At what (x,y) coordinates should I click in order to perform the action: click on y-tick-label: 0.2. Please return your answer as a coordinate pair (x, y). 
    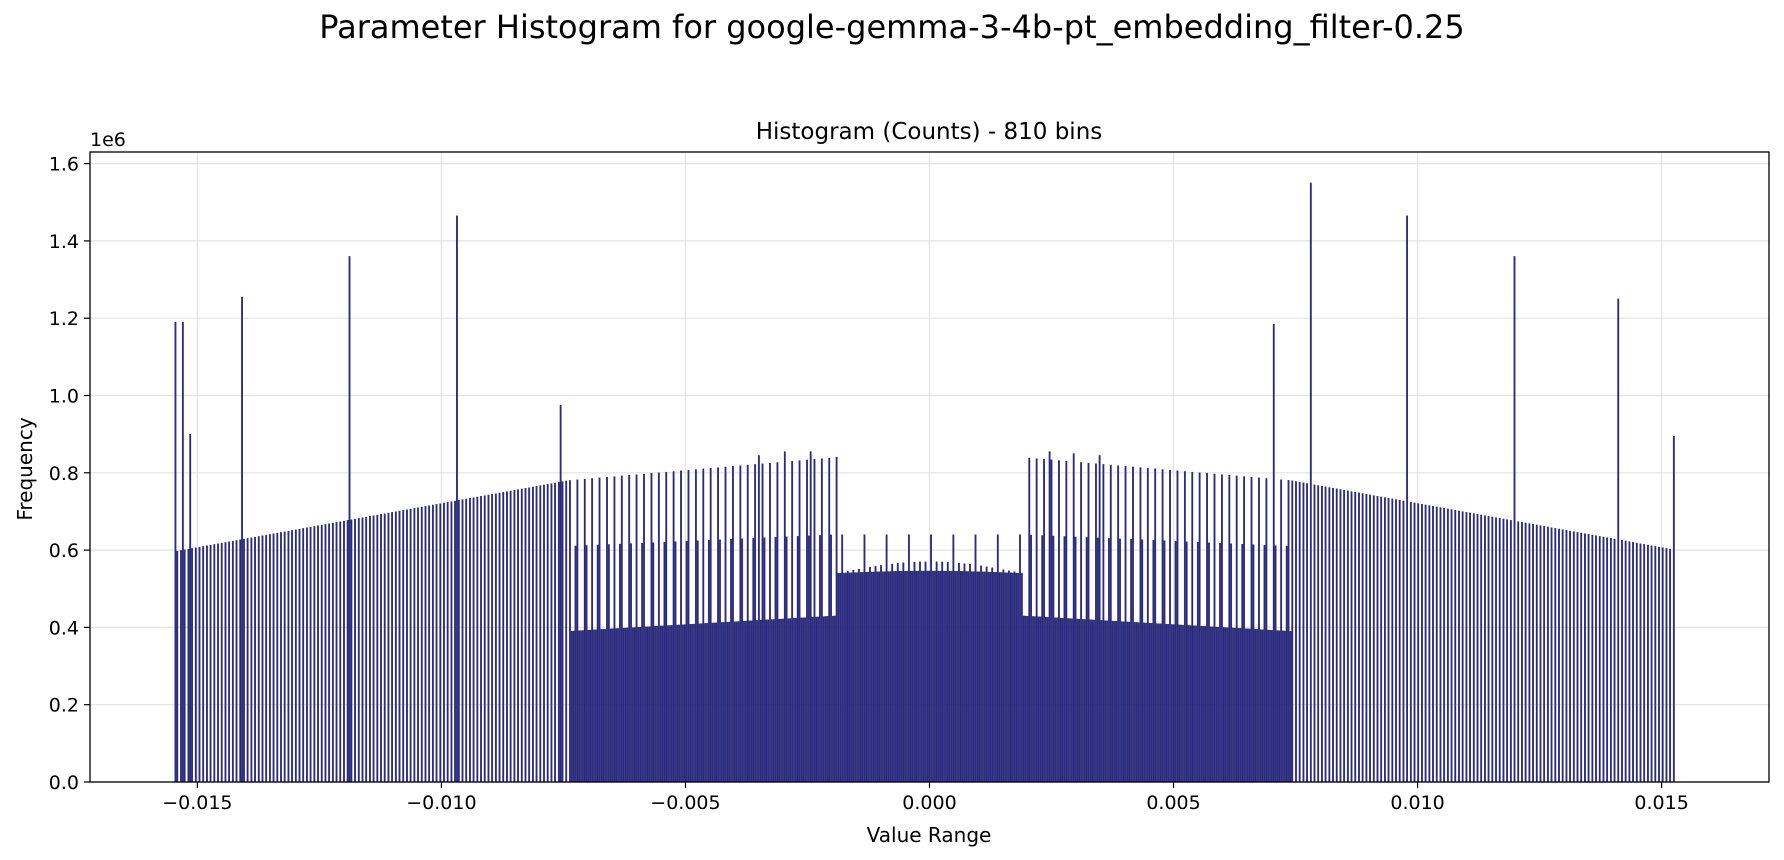
    Looking at the image, I should click on (64, 706).